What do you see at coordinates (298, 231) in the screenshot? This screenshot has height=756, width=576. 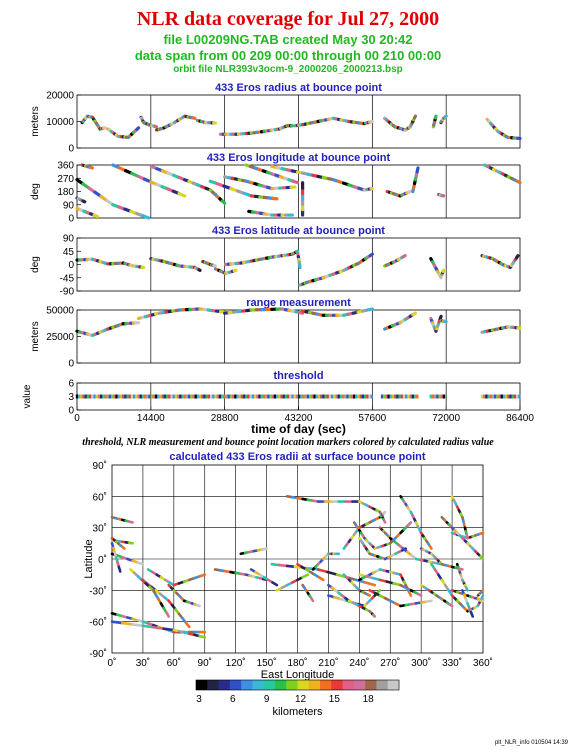 I see `panel-title: 433 Eros latitude at bounce point` at bounding box center [298, 231].